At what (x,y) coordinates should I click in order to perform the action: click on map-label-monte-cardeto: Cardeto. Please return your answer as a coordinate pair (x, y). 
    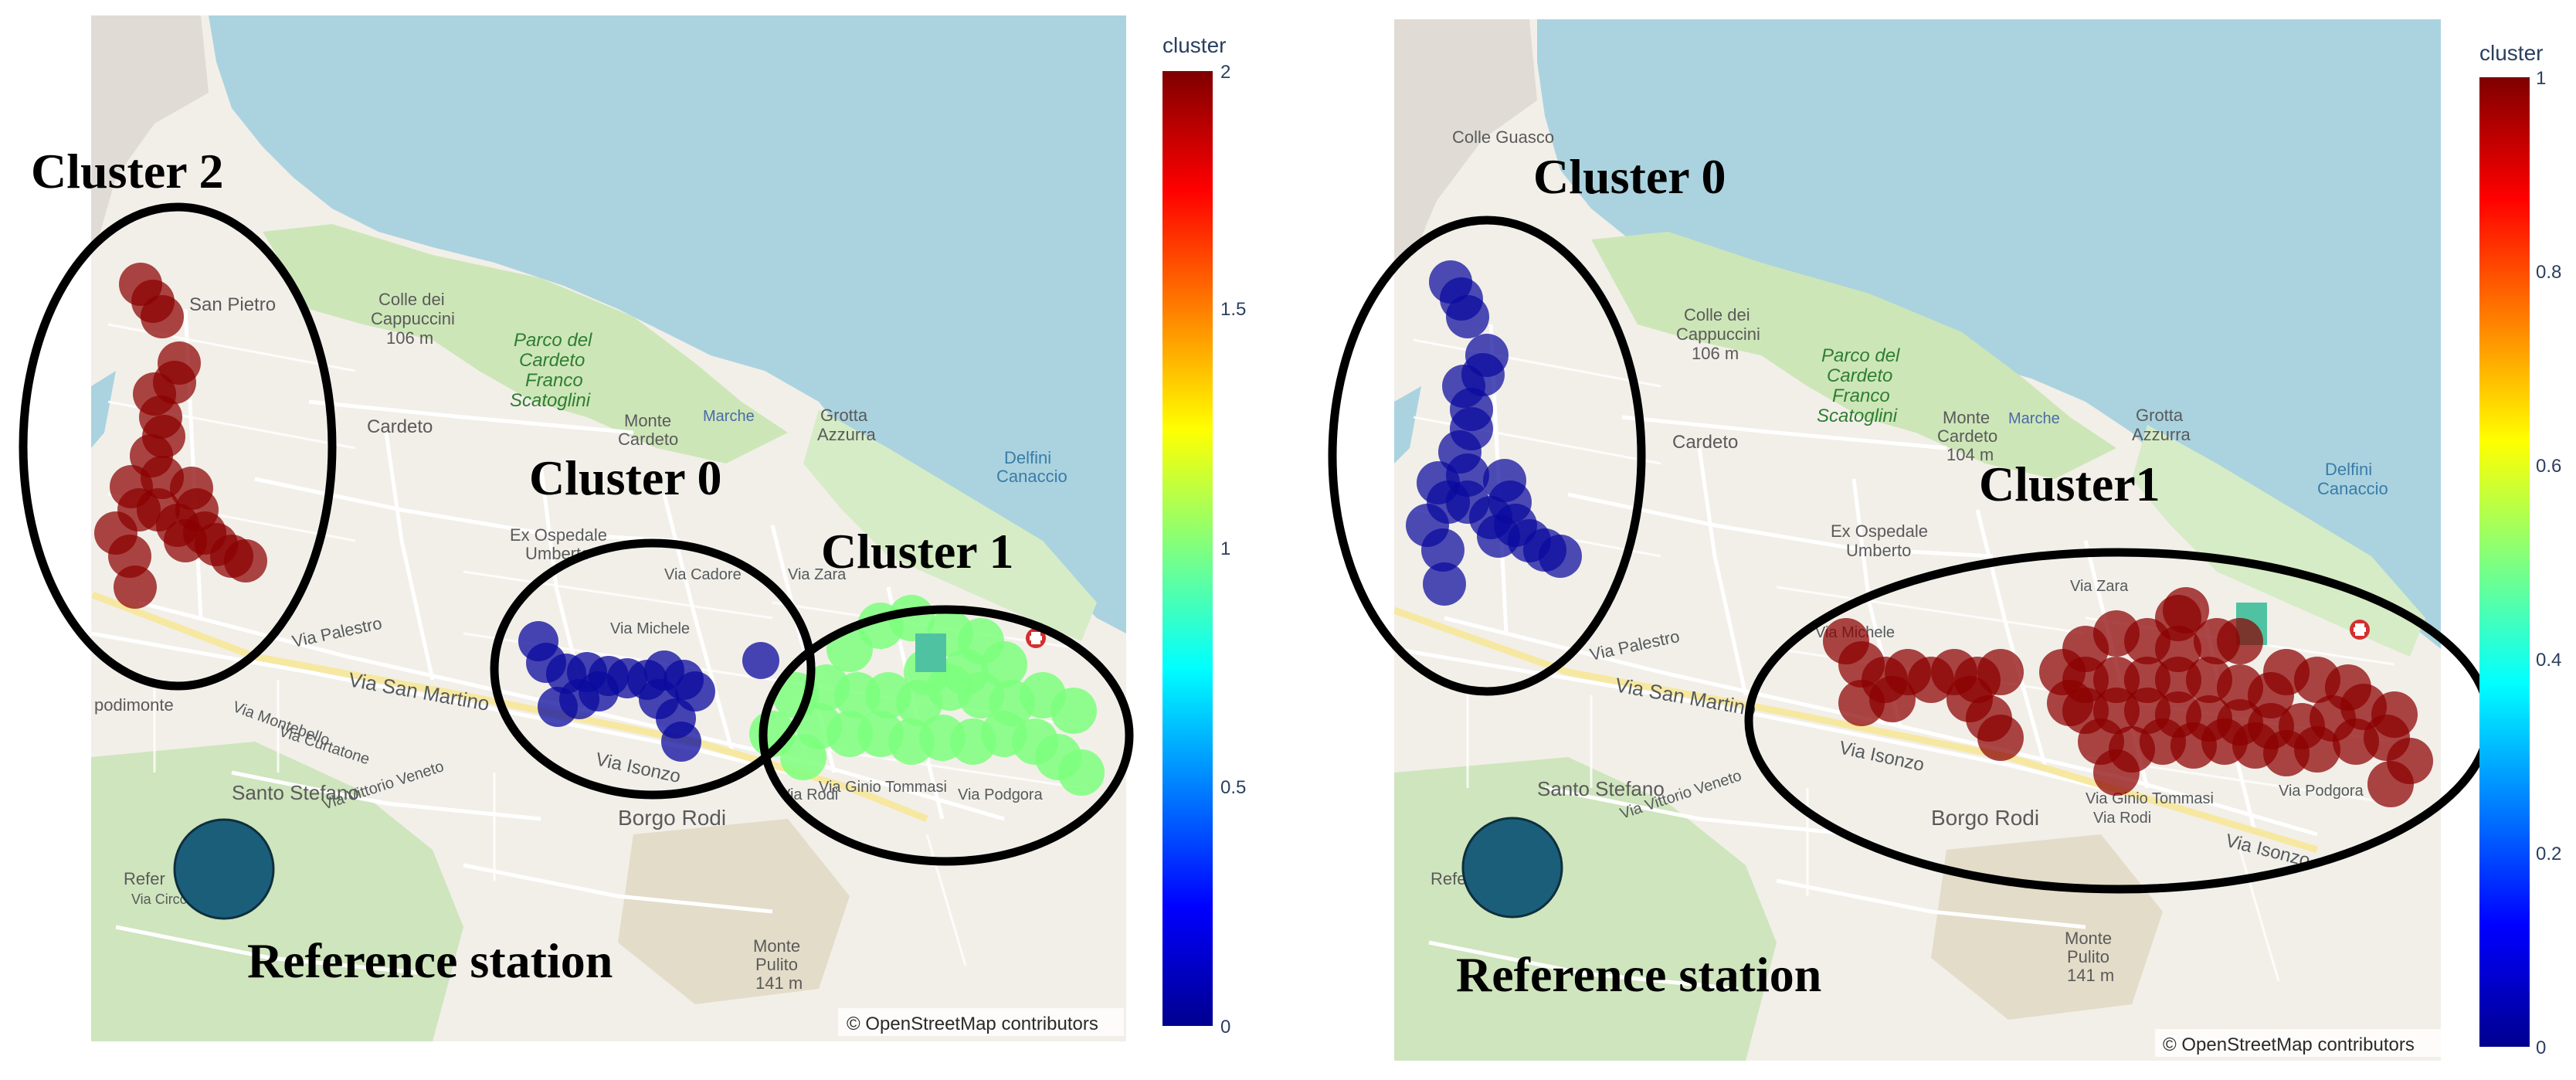
    Looking at the image, I should click on (648, 440).